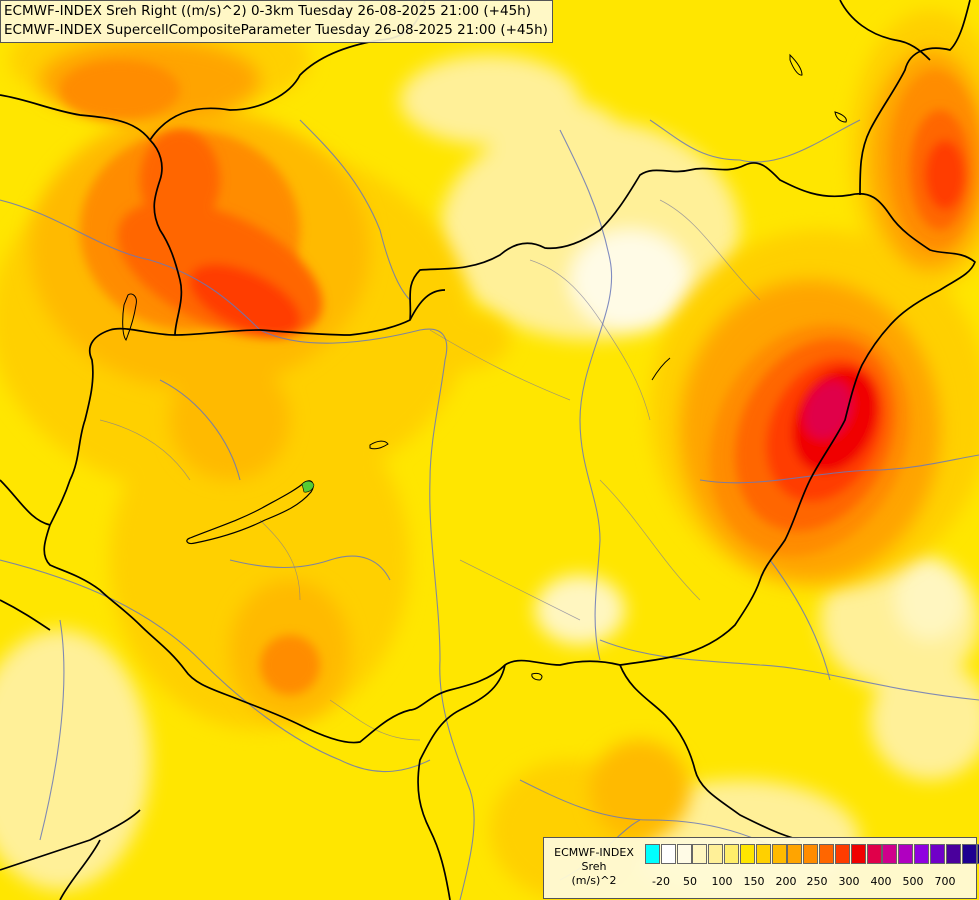 The height and width of the screenshot is (900, 979). I want to click on legend-swatches, so click(812, 854).